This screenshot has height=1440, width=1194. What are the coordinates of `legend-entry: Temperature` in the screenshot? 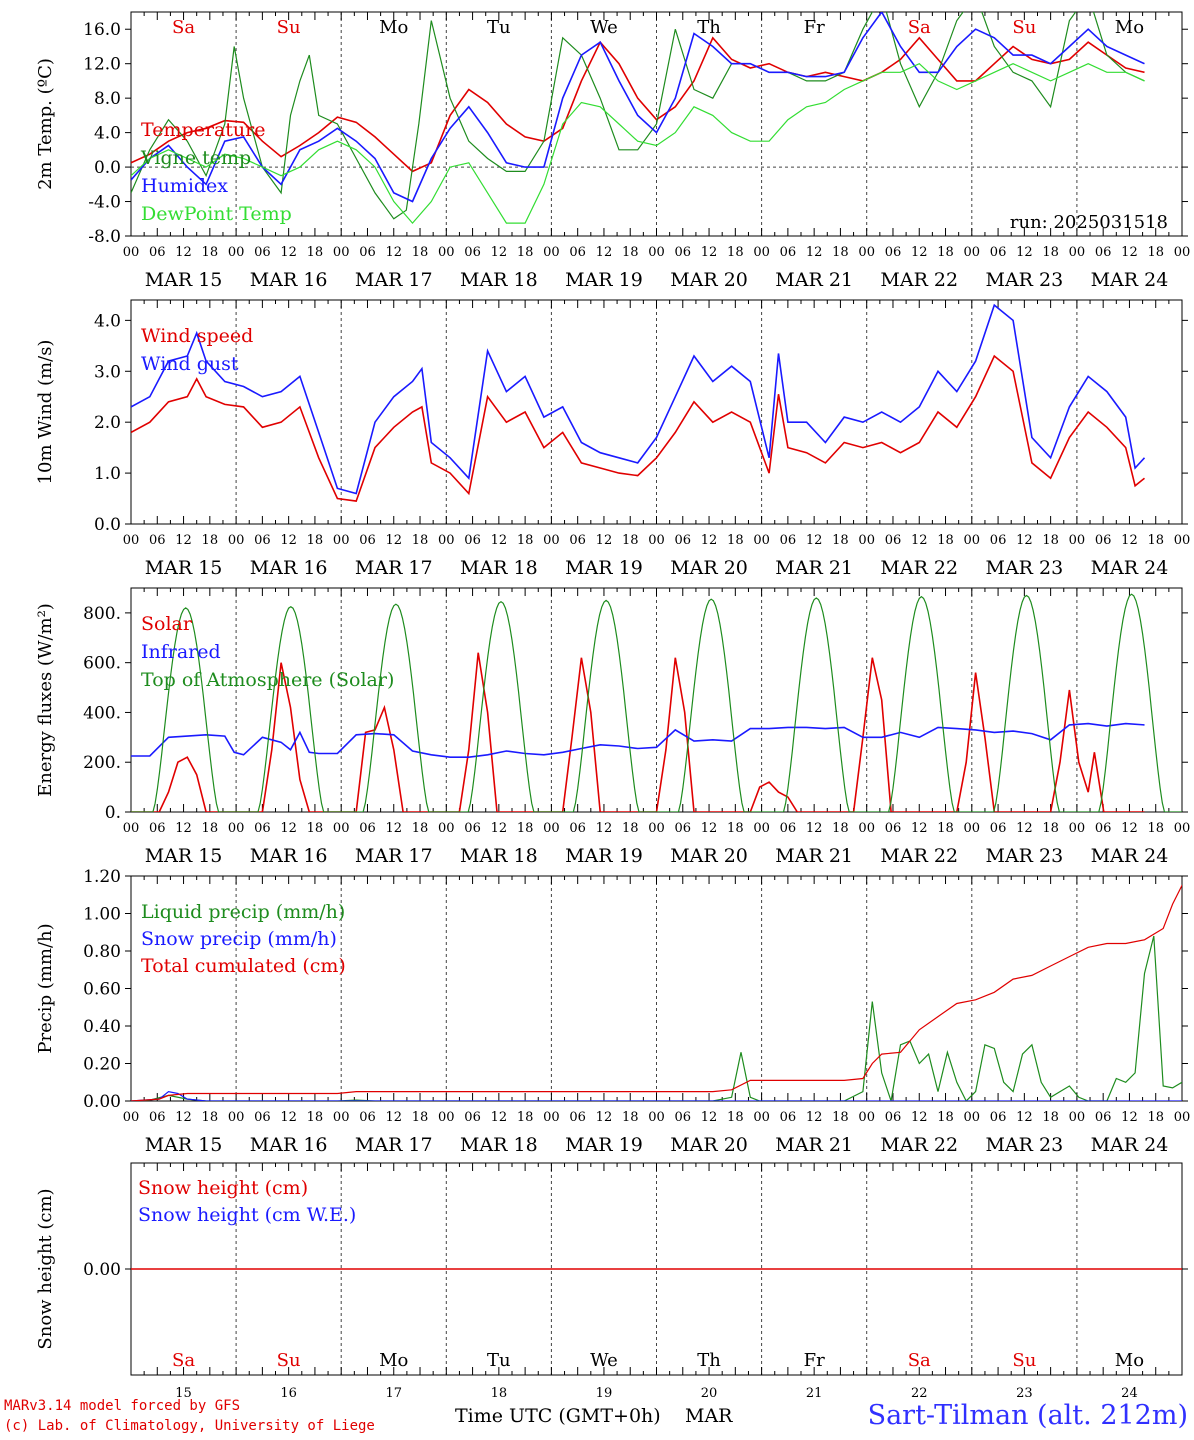 It's located at (203, 130).